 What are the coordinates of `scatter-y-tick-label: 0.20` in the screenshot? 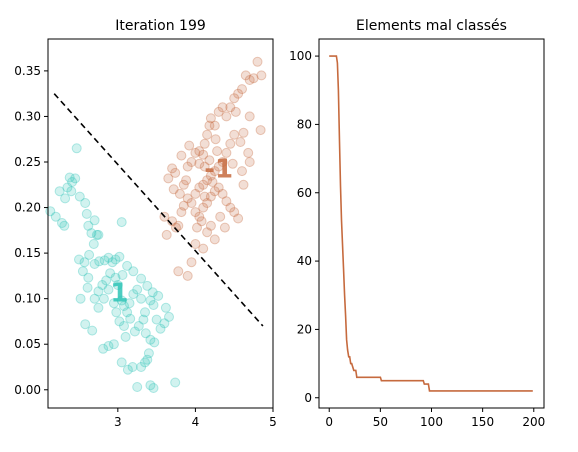 It's located at (27, 208).